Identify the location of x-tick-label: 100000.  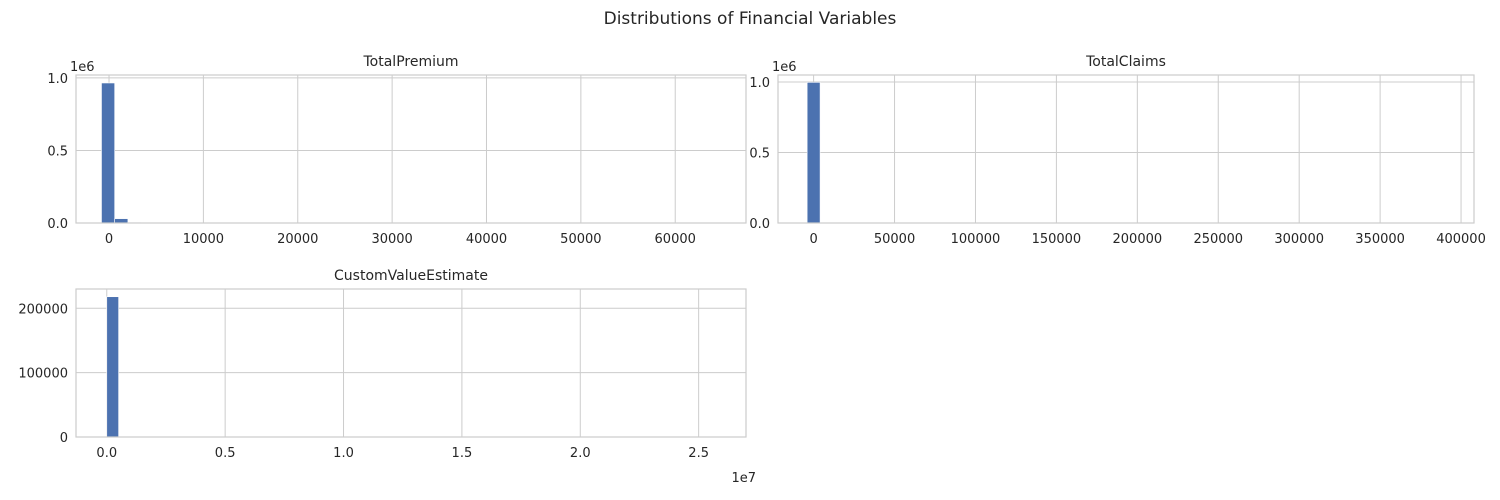
(976, 239).